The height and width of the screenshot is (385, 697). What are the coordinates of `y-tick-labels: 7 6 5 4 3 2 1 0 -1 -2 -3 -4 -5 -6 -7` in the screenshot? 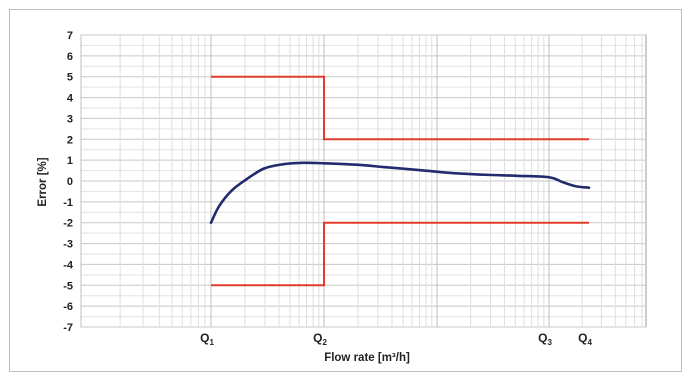 It's located at (68, 182).